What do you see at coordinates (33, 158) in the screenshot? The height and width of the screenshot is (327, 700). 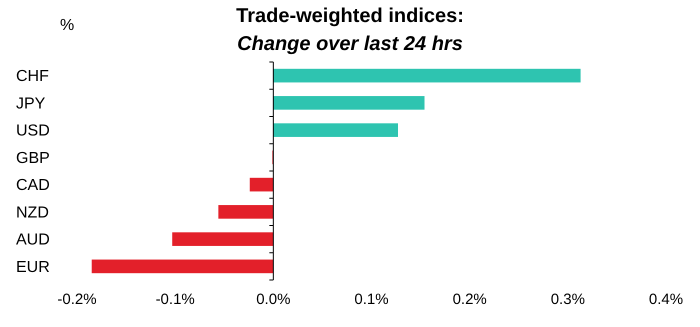 I see `y-tick-label: GBP` at bounding box center [33, 158].